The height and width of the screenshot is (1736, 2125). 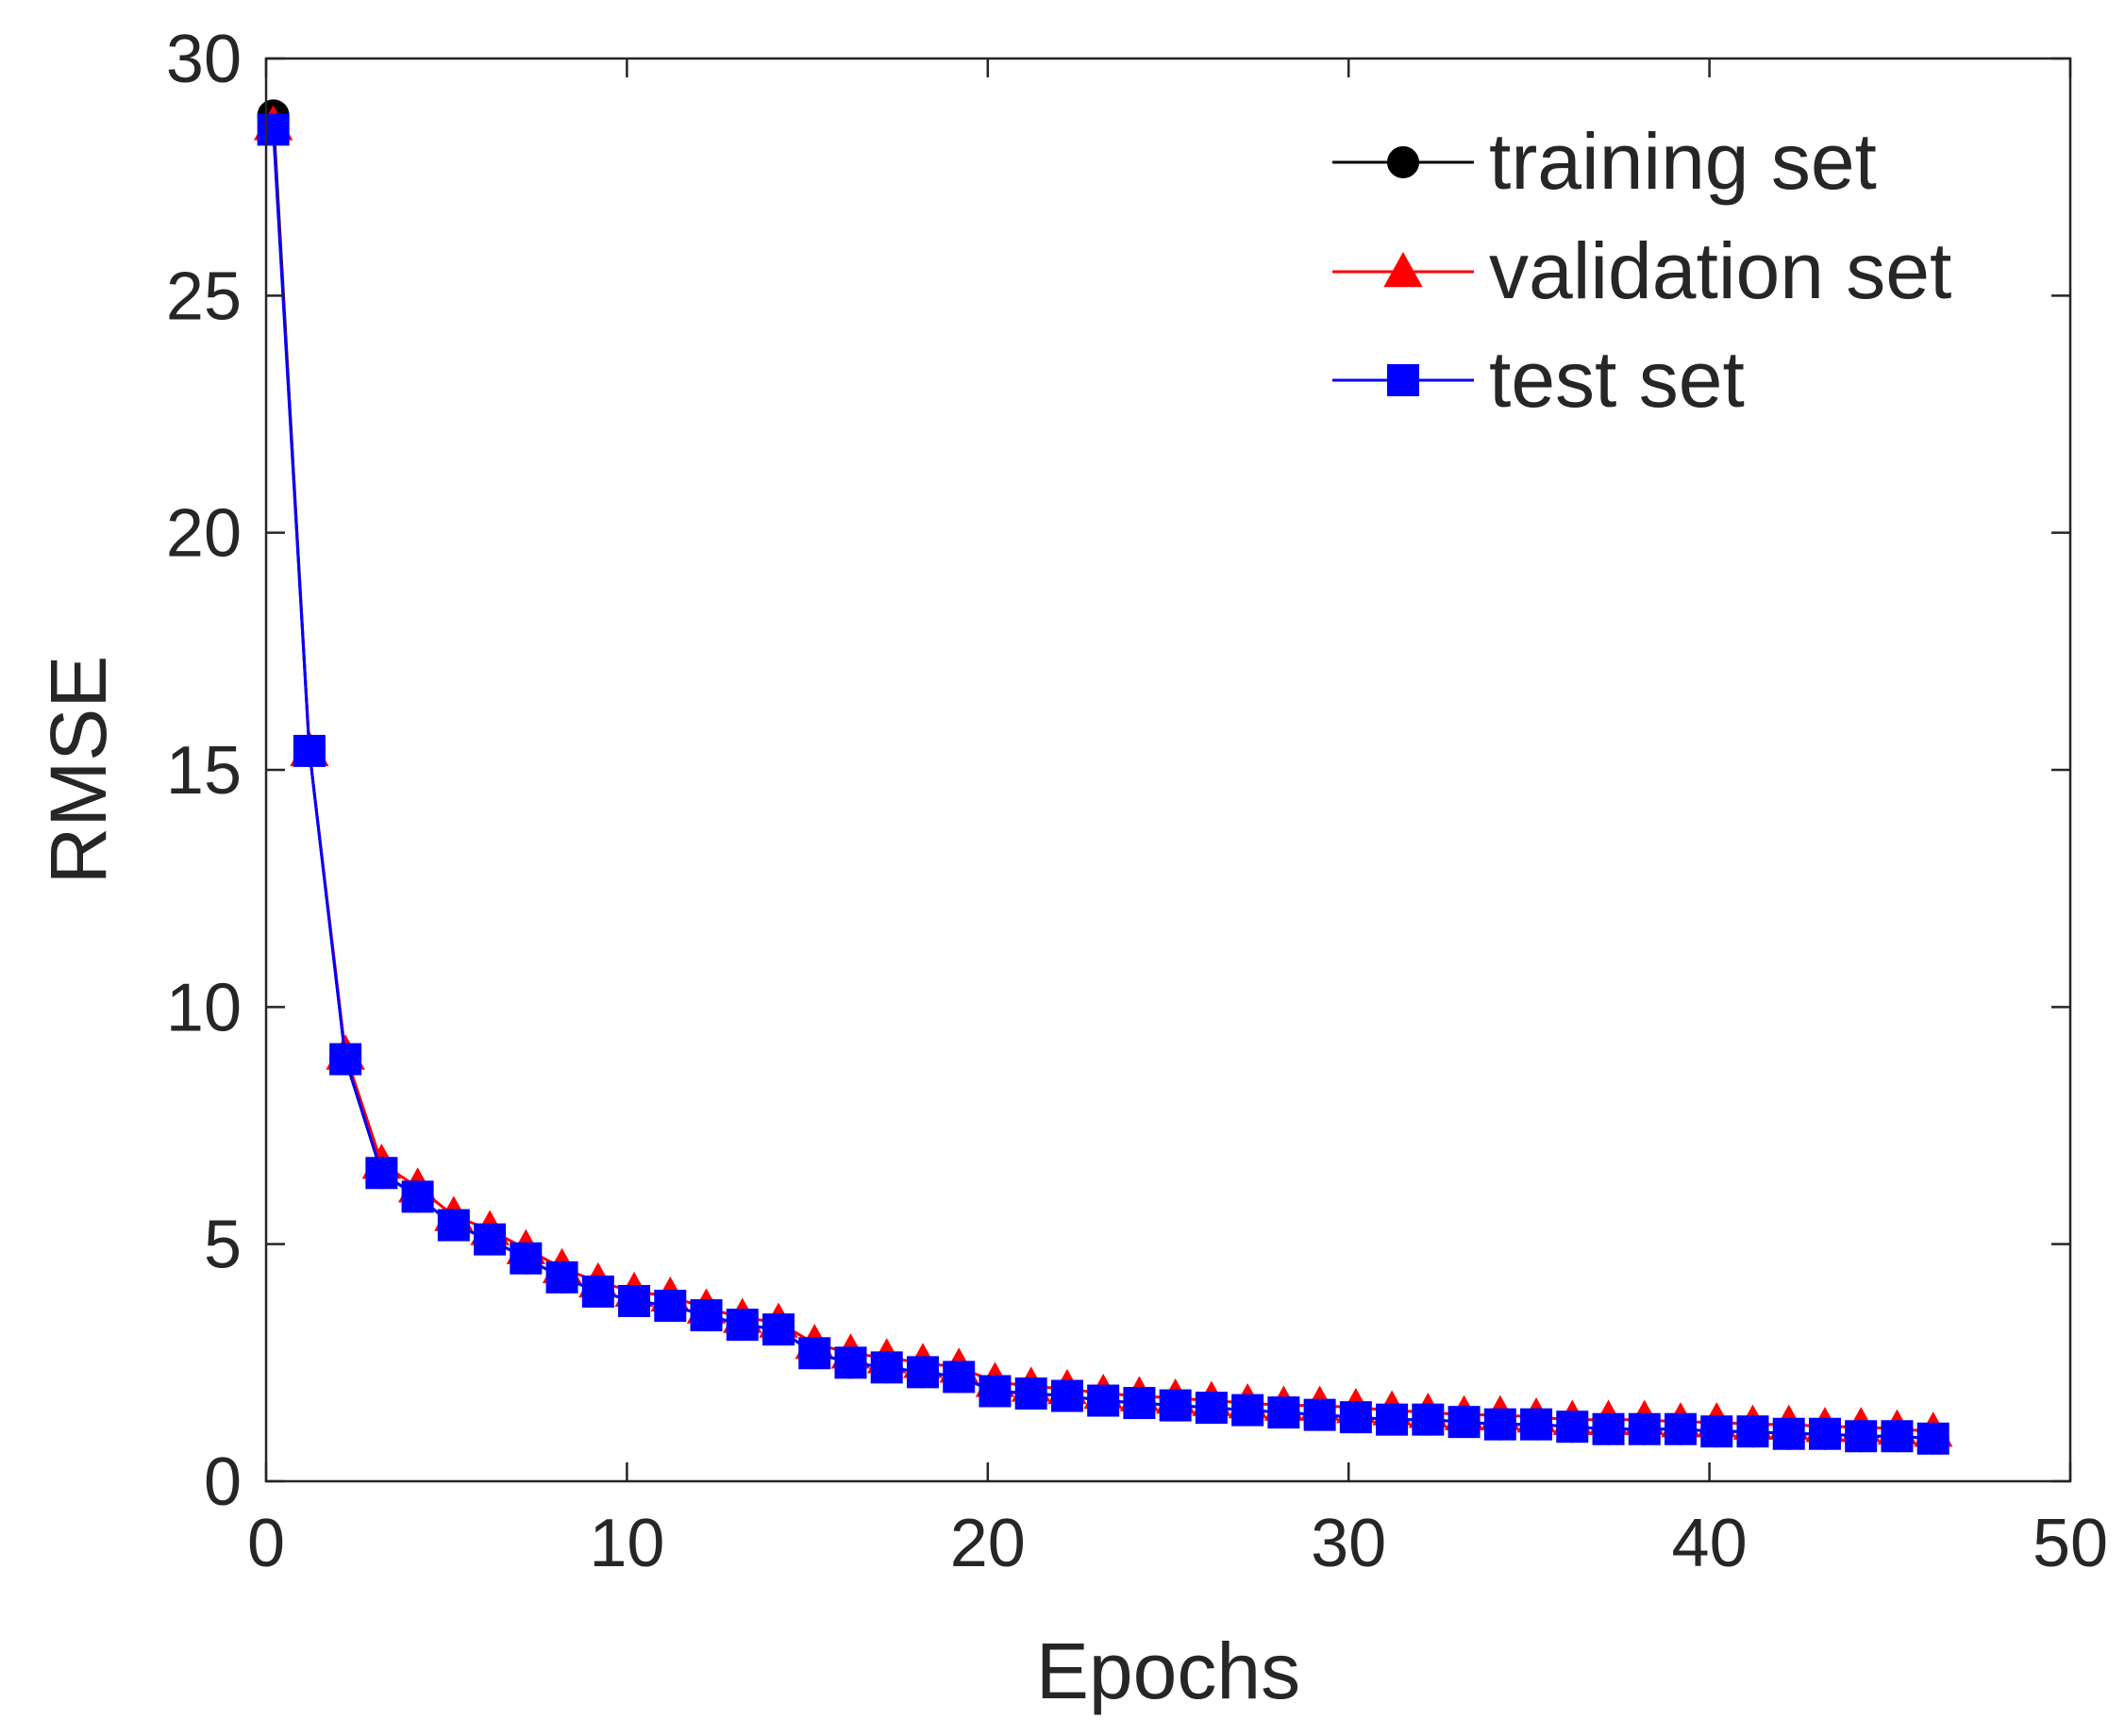 I want to click on legend-label-test-set: test set, so click(x=1617, y=379).